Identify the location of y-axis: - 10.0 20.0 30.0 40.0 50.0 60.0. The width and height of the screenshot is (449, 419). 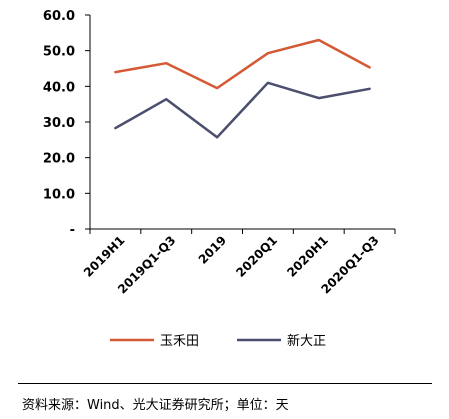
(67, 123).